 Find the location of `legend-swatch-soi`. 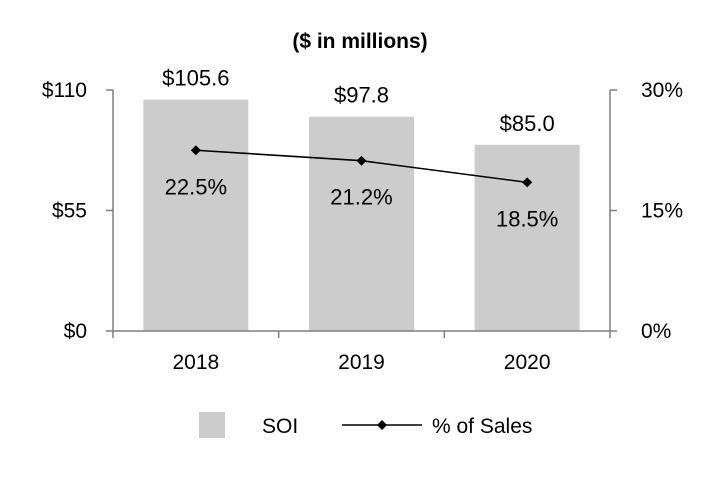

legend-swatch-soi is located at coordinates (212, 425).